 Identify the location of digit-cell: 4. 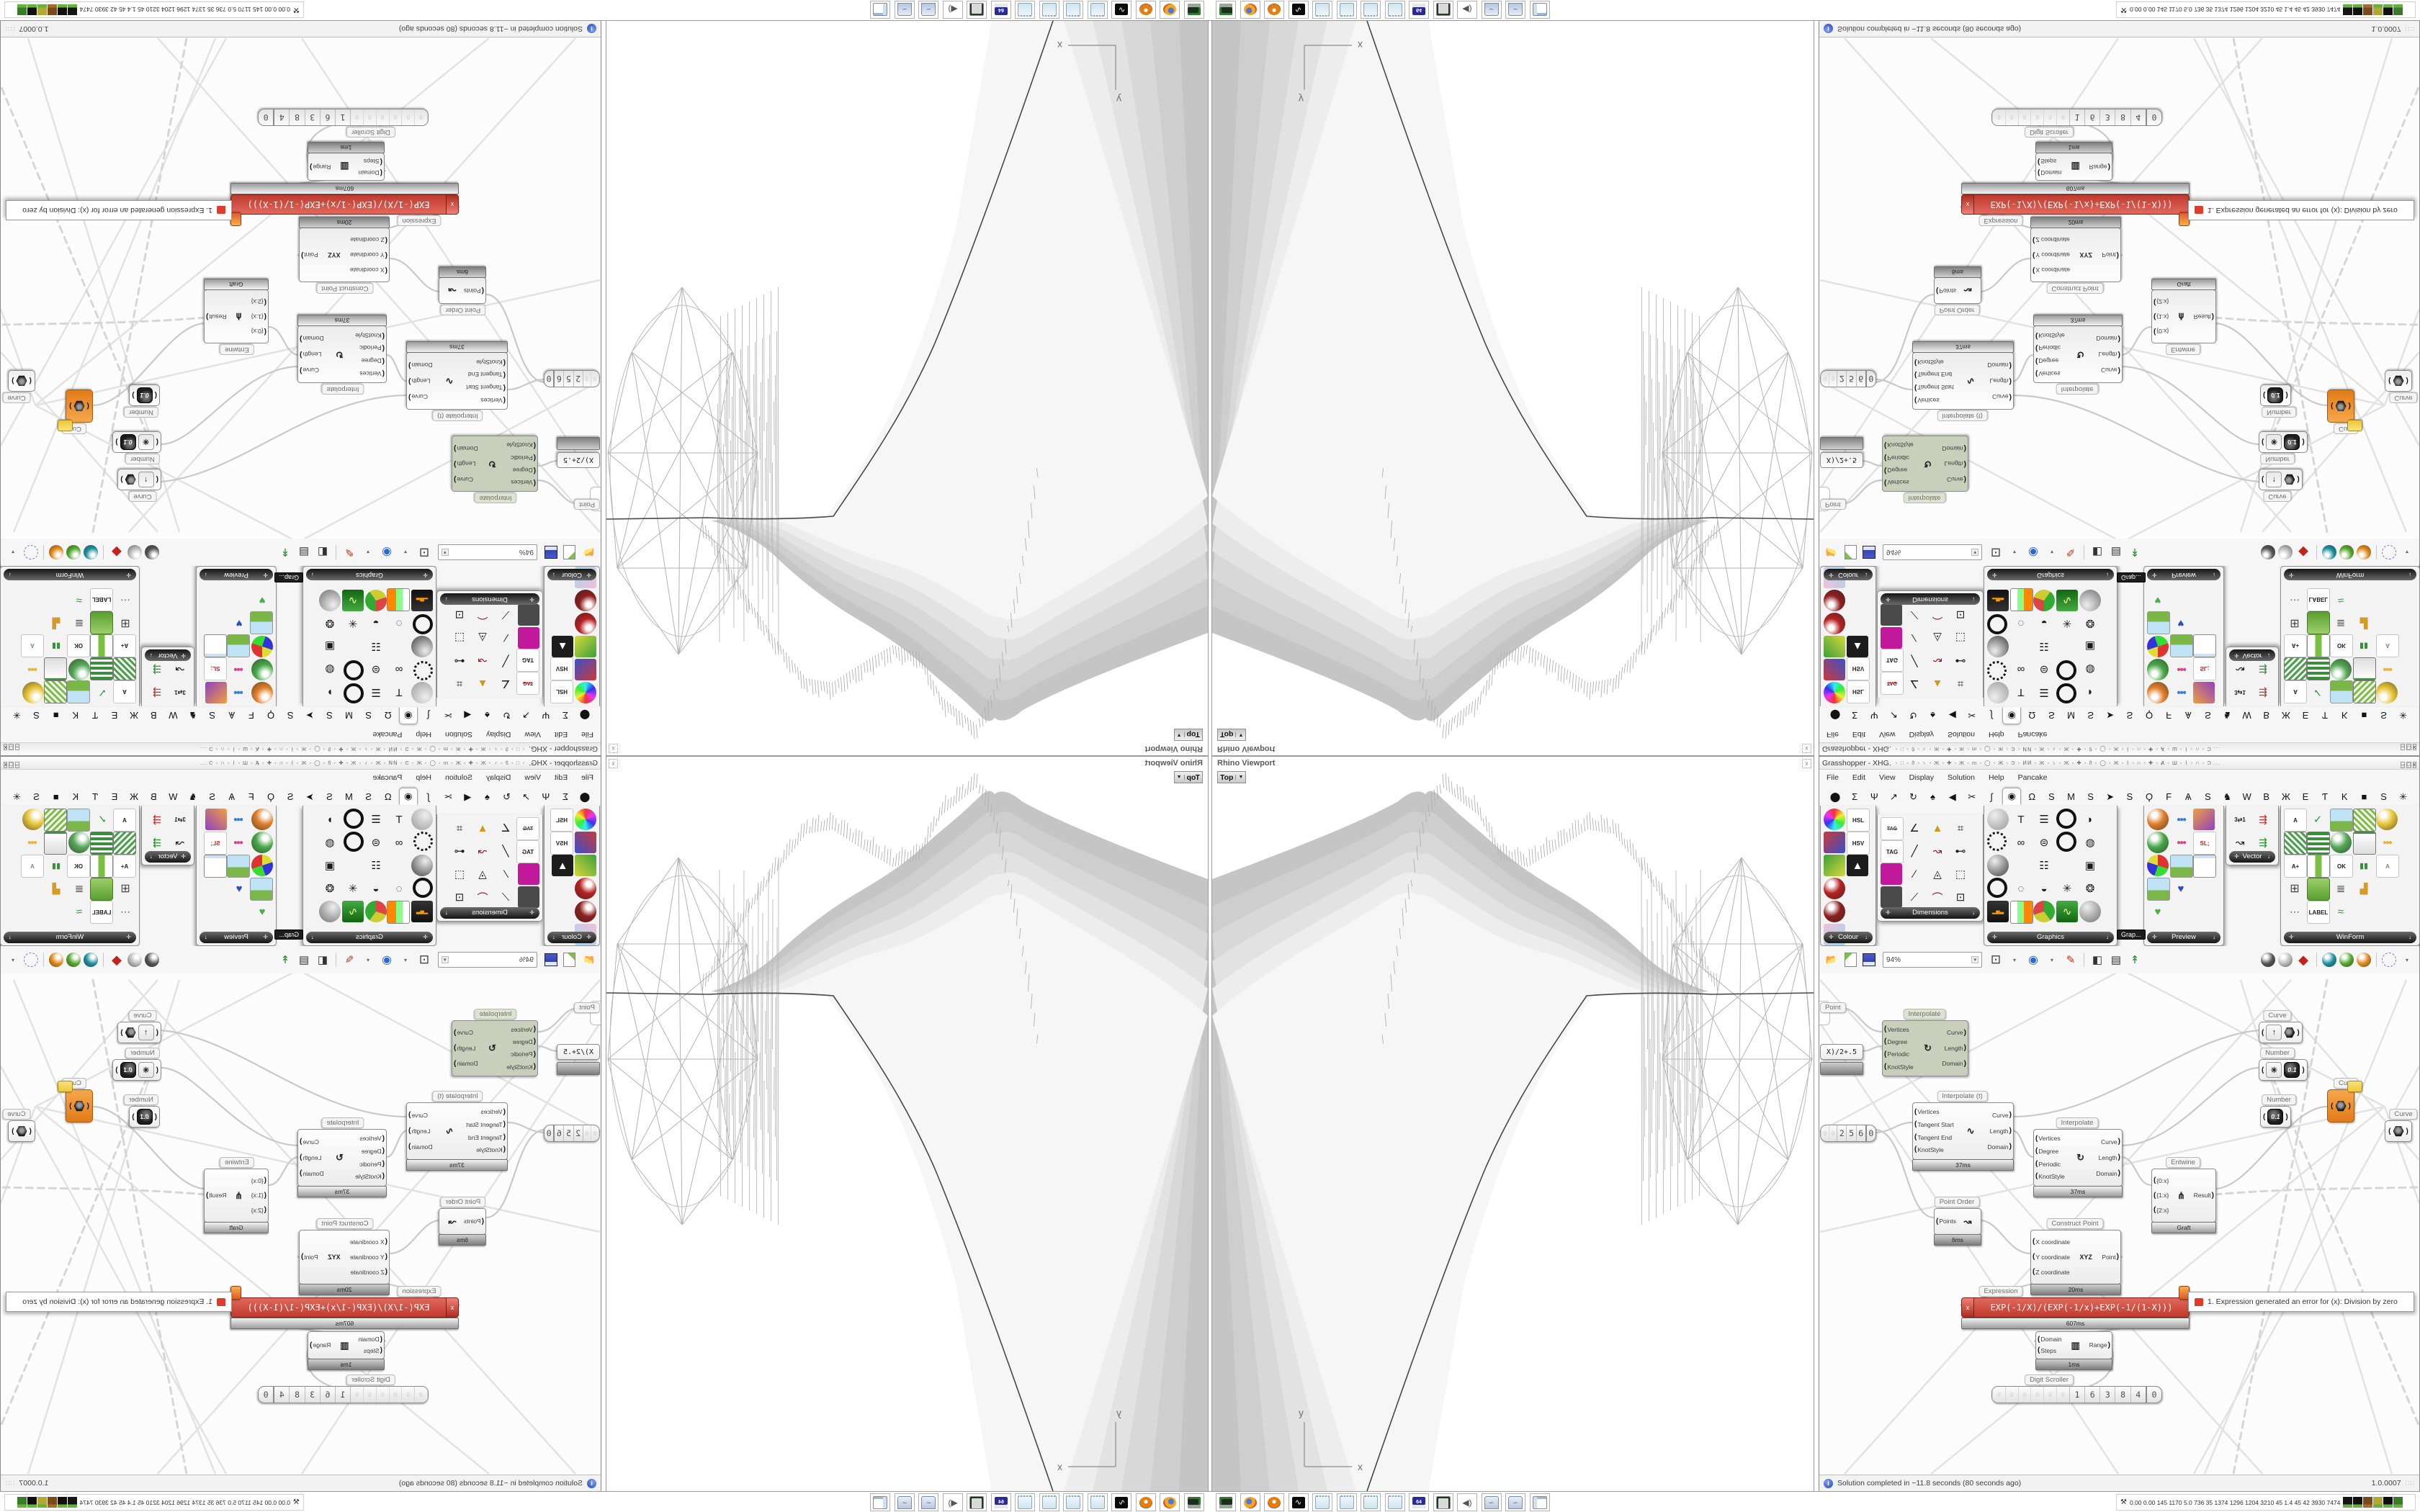
(282, 117).